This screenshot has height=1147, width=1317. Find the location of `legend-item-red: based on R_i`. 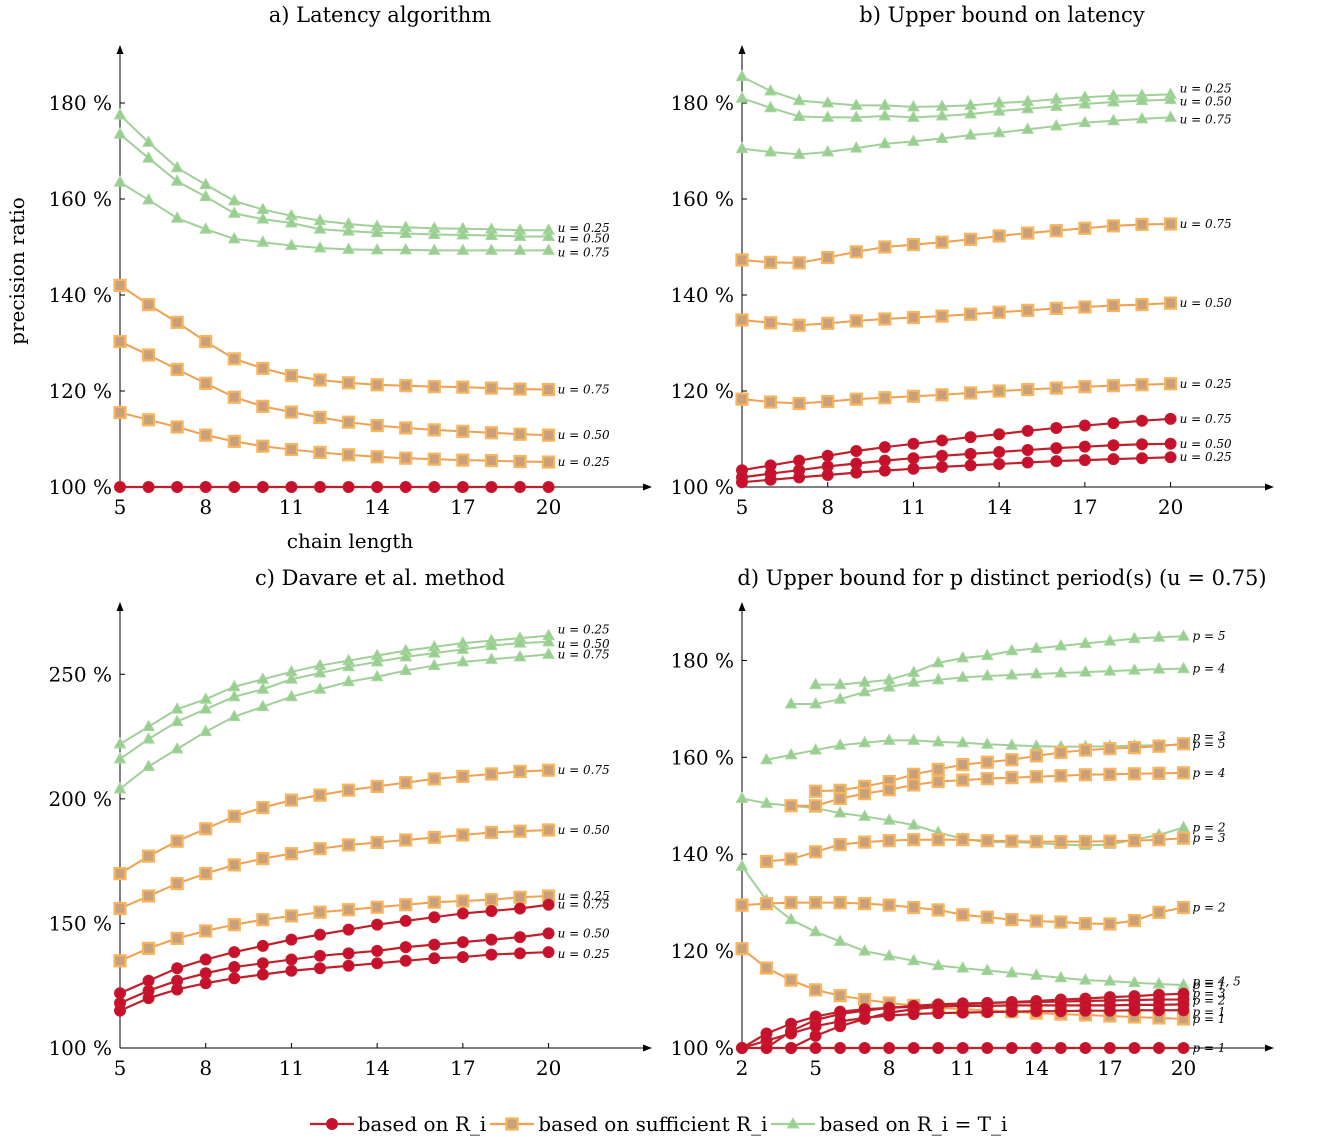

legend-item-red: based on R_i is located at coordinates (398, 1124).